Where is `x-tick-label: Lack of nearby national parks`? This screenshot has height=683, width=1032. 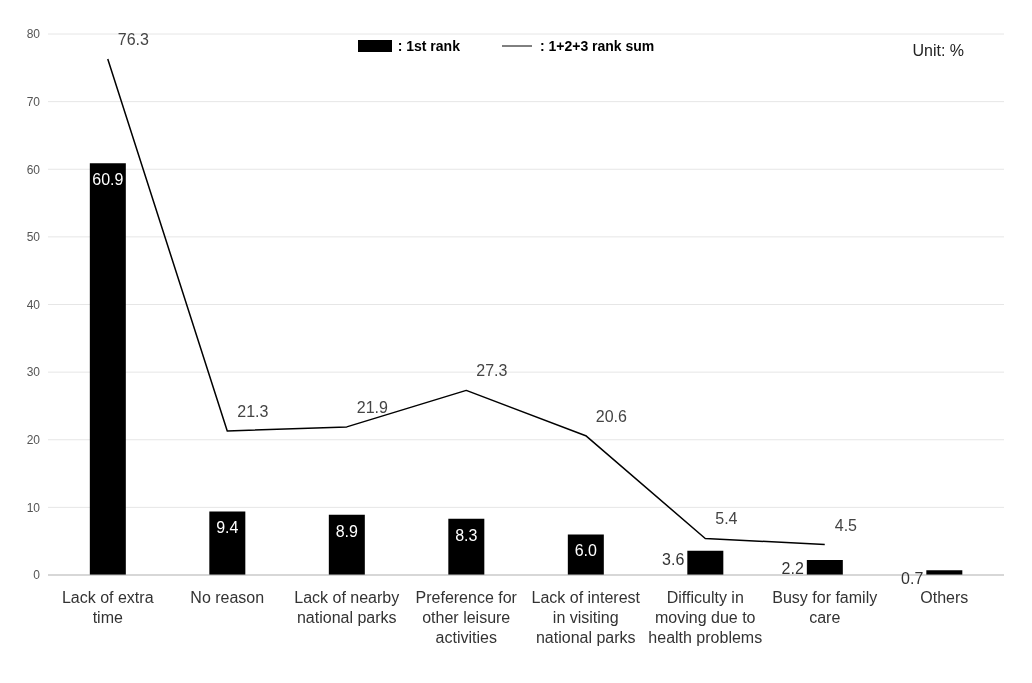 x-tick-label: Lack of nearby national parks is located at coordinates (347, 607).